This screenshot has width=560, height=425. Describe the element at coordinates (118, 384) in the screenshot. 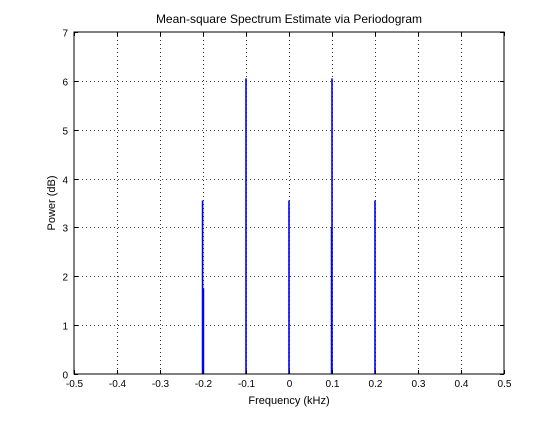

I see `x-tick-label: -0.4` at that location.